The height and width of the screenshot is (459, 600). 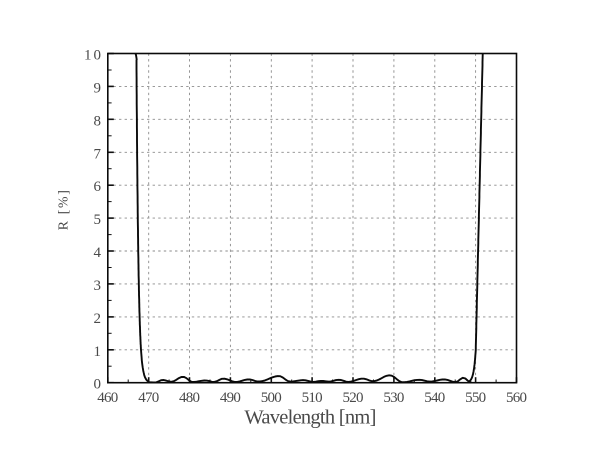 What do you see at coordinates (98, 385) in the screenshot?
I see `svg-text: 0` at bounding box center [98, 385].